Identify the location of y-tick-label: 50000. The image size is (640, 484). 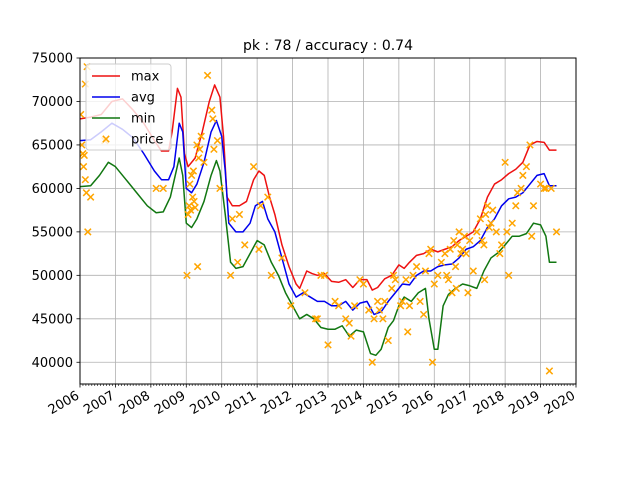
(52, 276).